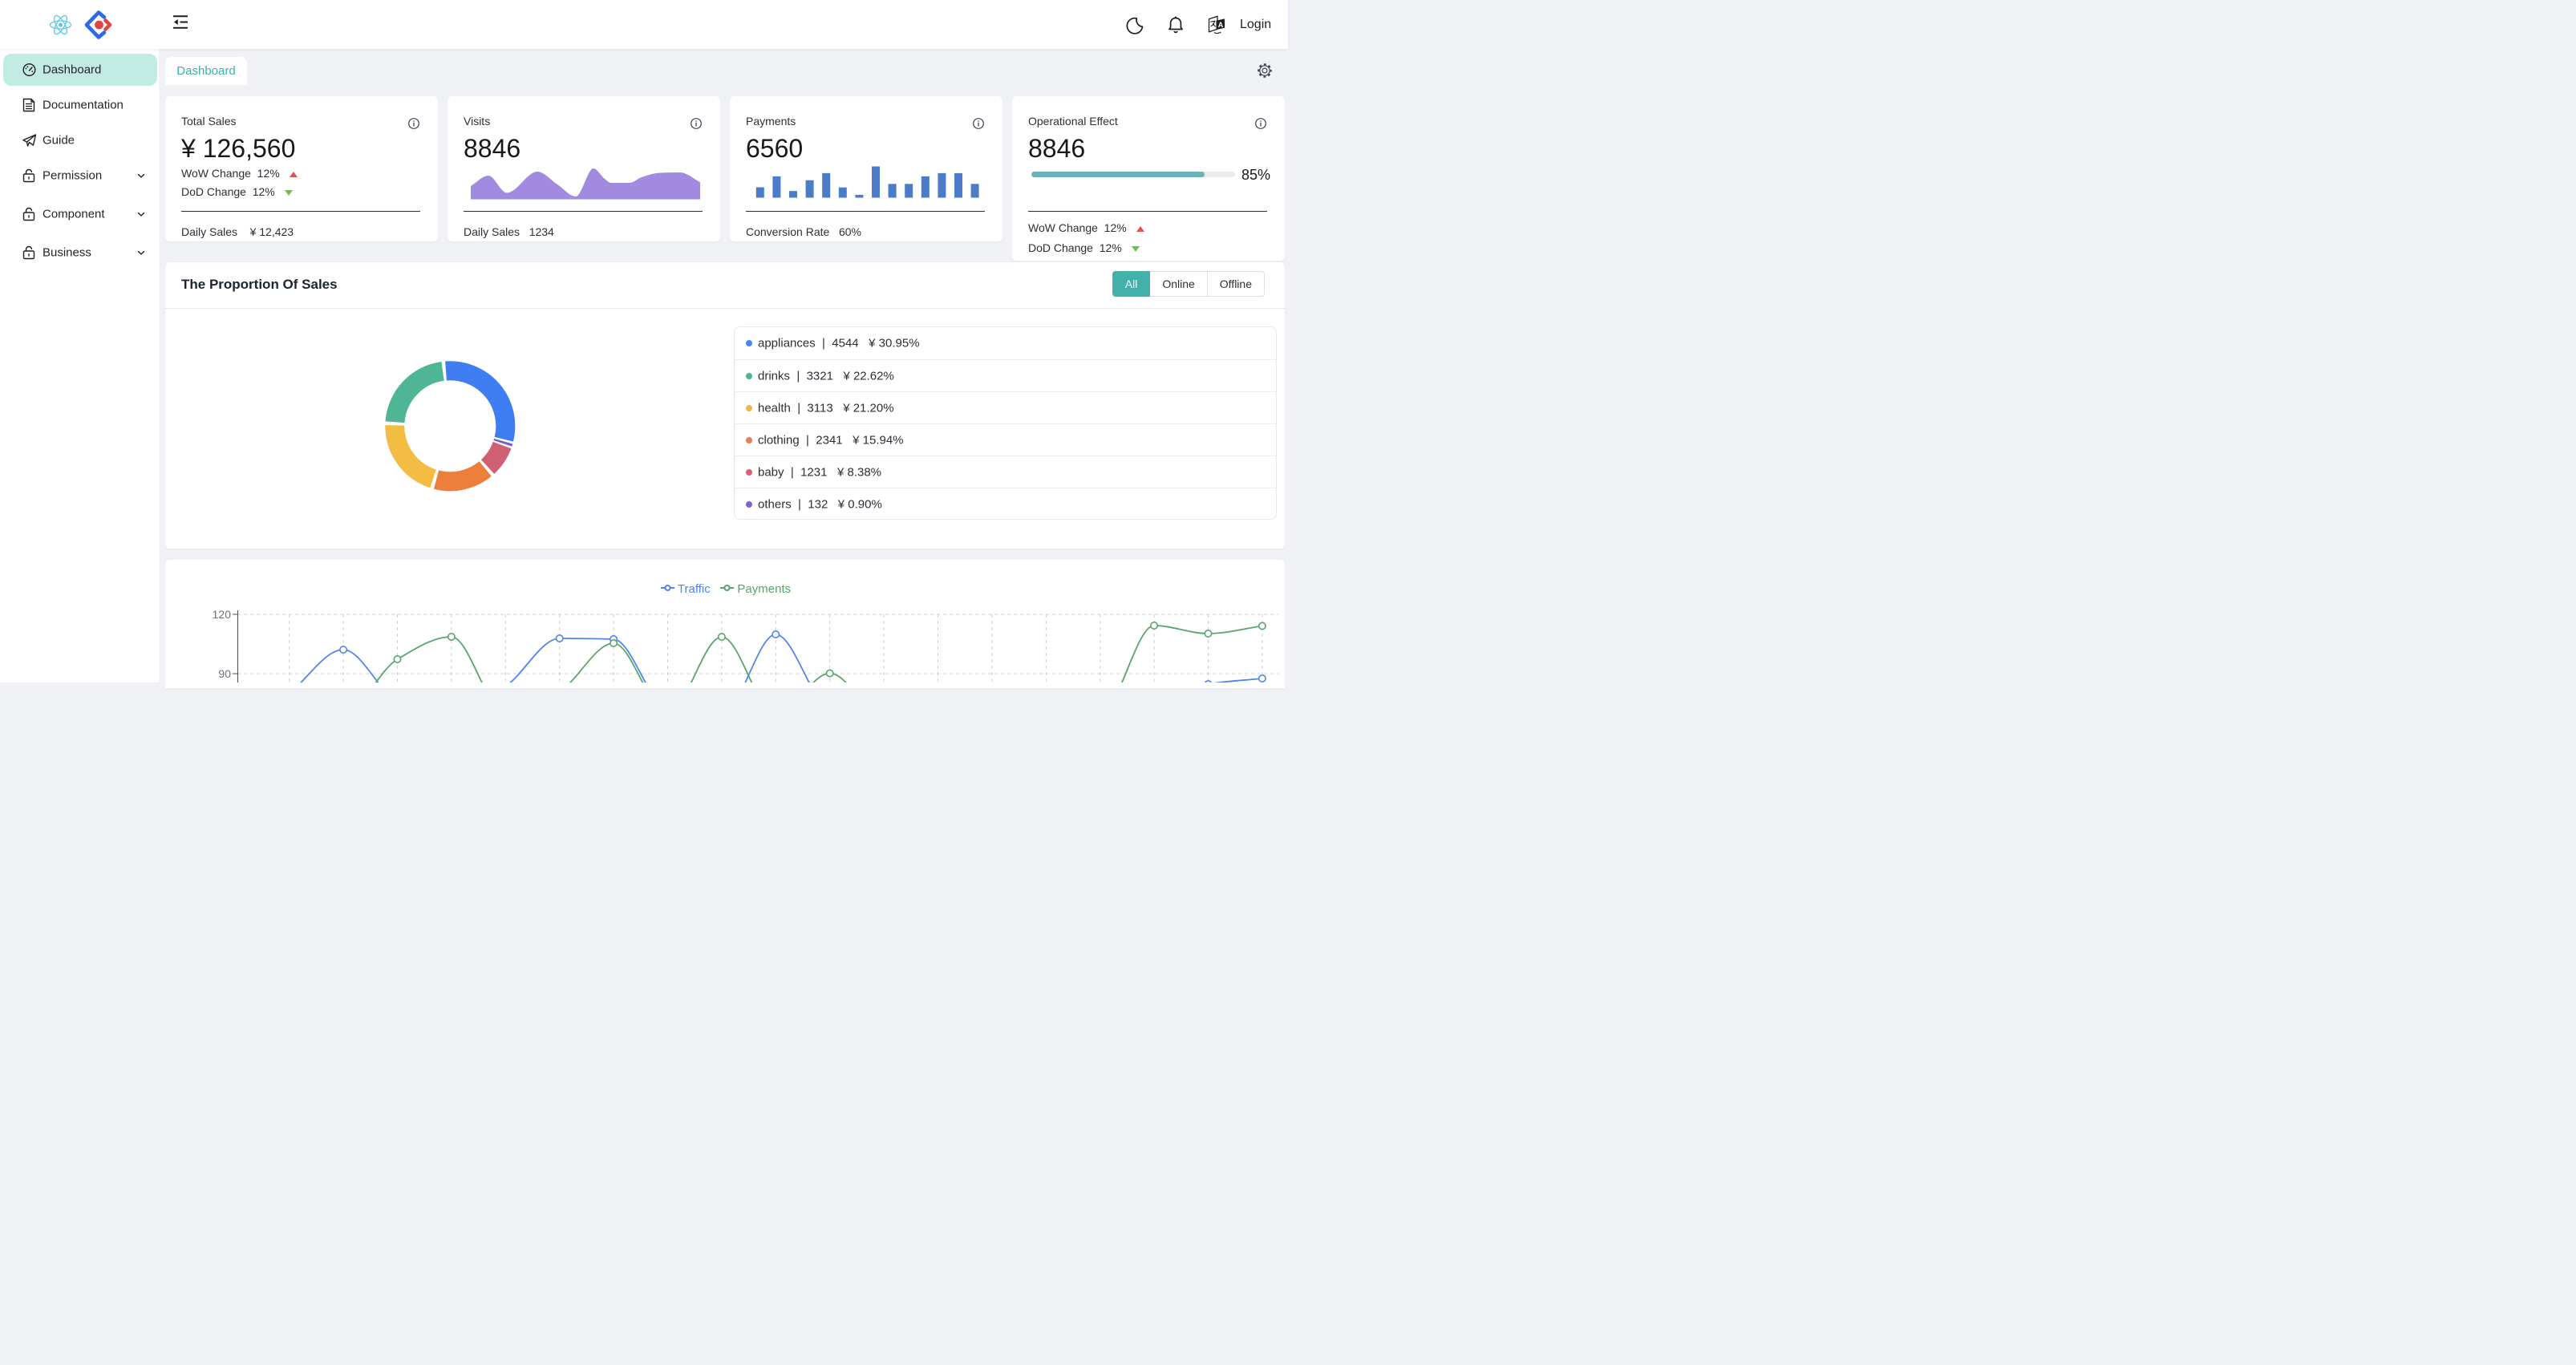 Image resolution: width=2576 pixels, height=1365 pixels. What do you see at coordinates (222, 614) in the screenshot?
I see `svg-text: 120` at bounding box center [222, 614].